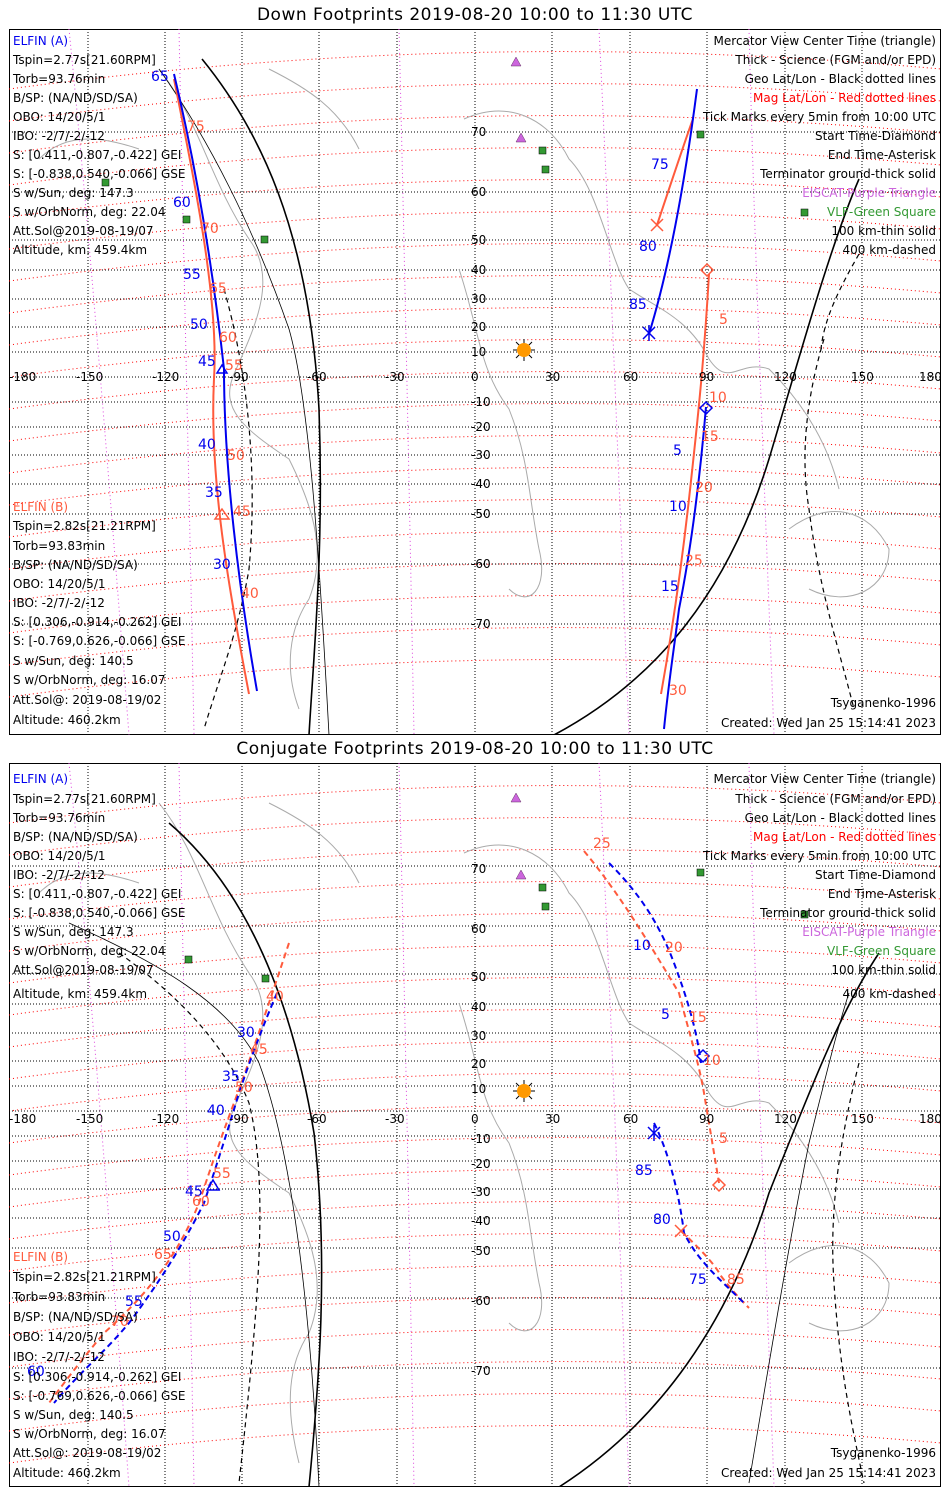 Image resolution: width=950 pixels, height=1500 pixels. I want to click on svg-text: -120, so click(165, 377).